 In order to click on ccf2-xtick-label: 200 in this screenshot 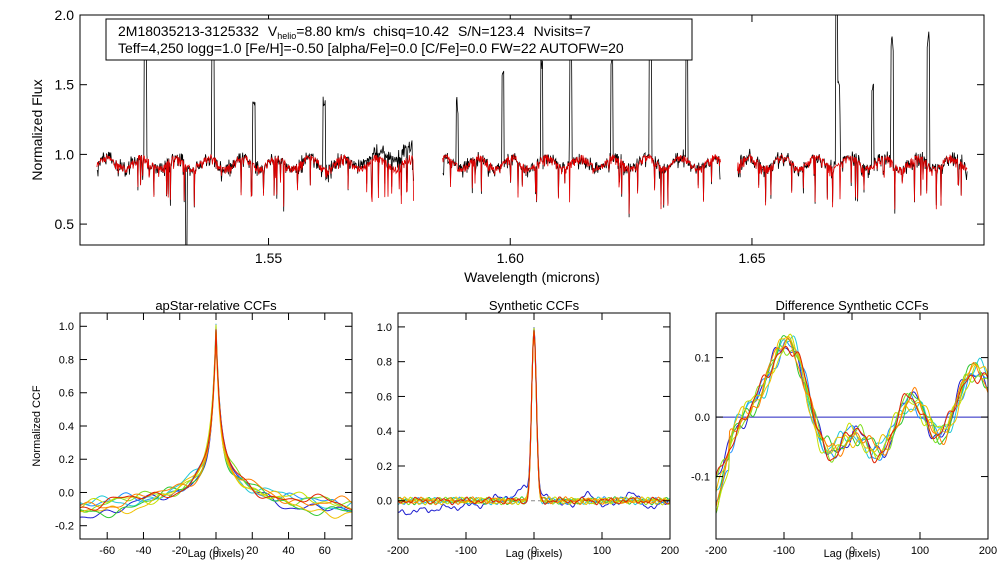, I will do `click(670, 551)`.